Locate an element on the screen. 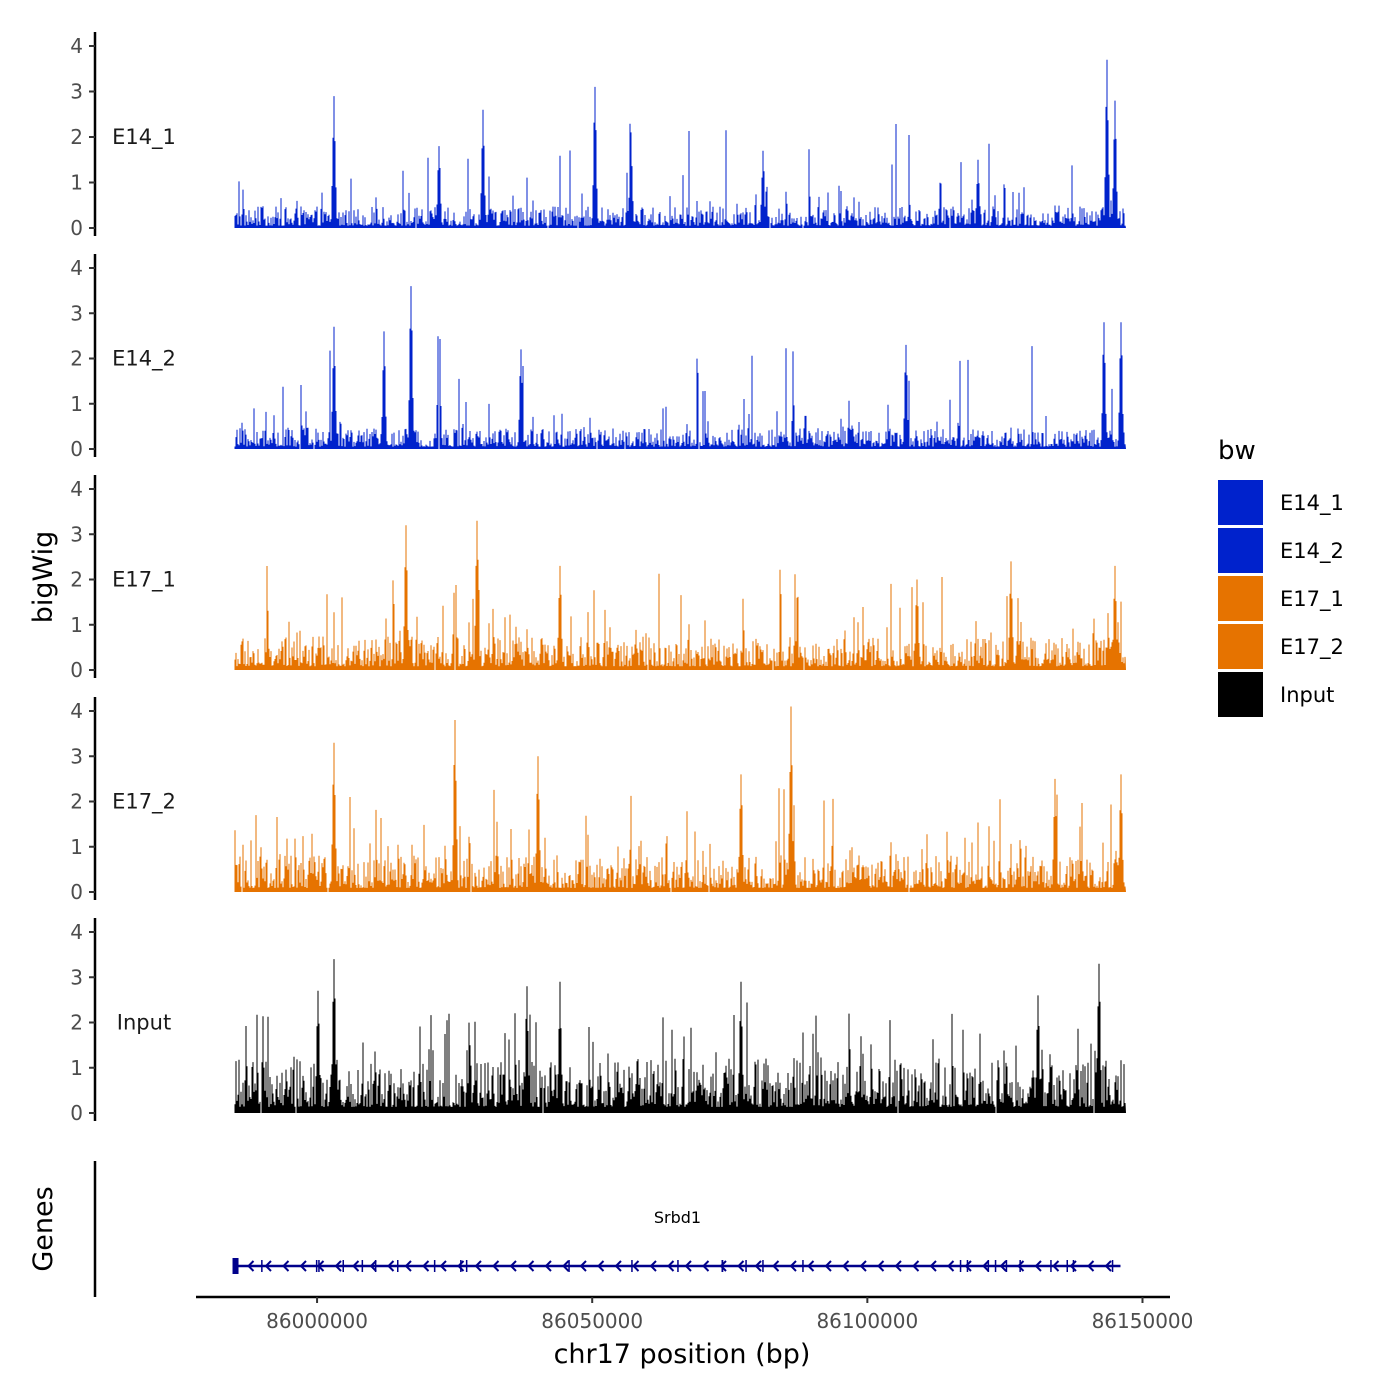  track-e17-1: 0 1 2 3 4 E17_1 is located at coordinates (598, 578).